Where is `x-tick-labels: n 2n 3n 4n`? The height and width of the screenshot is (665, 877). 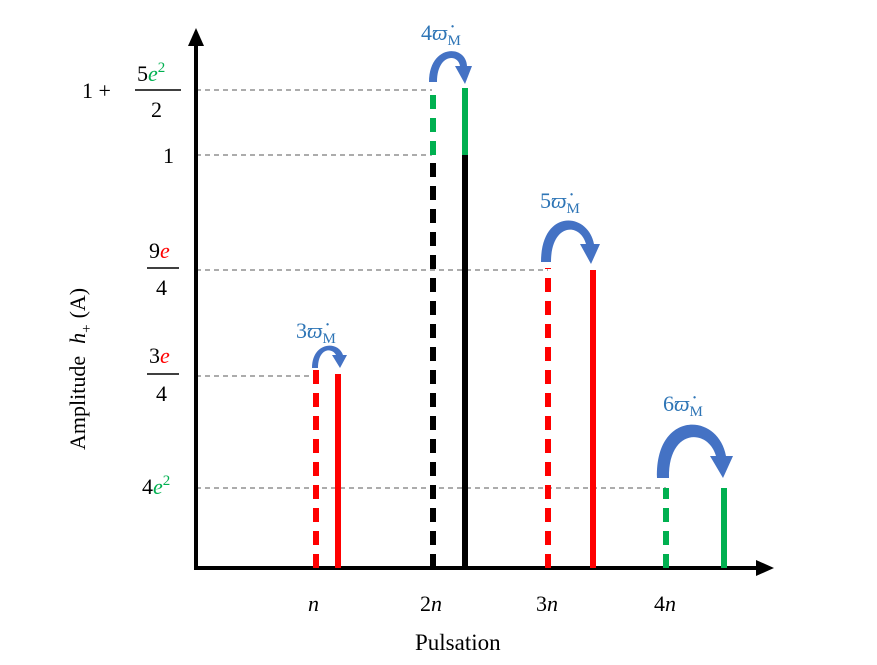
x-tick-labels: n 2n 3n 4n is located at coordinates (492, 603).